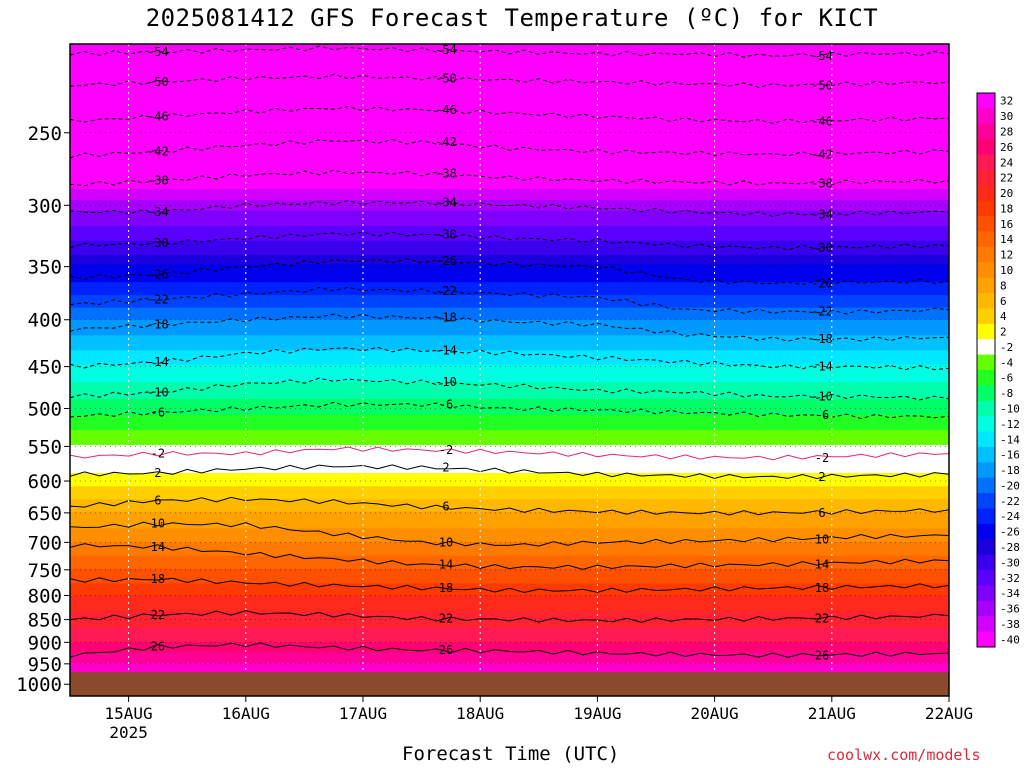 This screenshot has height=768, width=1024. What do you see at coordinates (1006, 393) in the screenshot?
I see `colorbar-label: -8` at bounding box center [1006, 393].